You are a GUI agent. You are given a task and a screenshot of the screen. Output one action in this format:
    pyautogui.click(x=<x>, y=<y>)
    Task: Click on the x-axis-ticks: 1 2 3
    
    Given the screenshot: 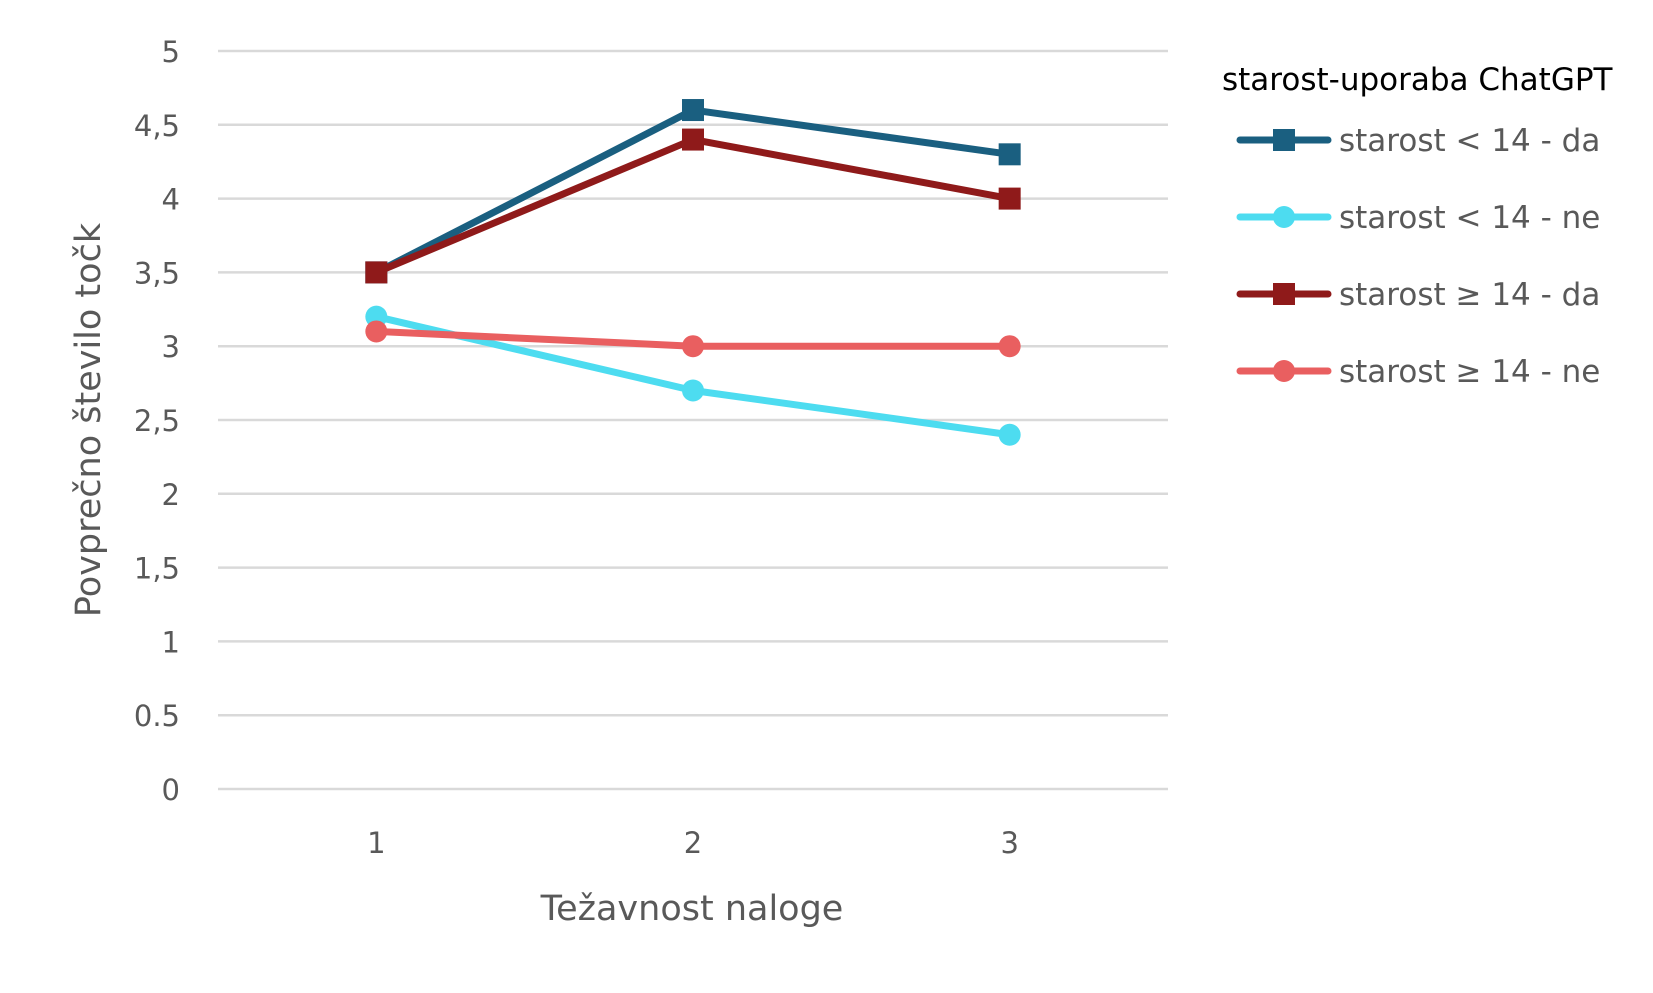 What is the action you would take?
    pyautogui.click(x=693, y=843)
    